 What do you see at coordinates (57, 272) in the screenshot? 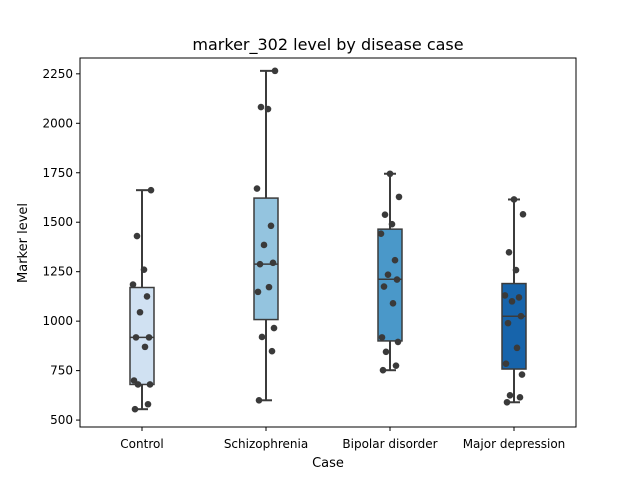
I see `y-tick-label: 1250` at bounding box center [57, 272].